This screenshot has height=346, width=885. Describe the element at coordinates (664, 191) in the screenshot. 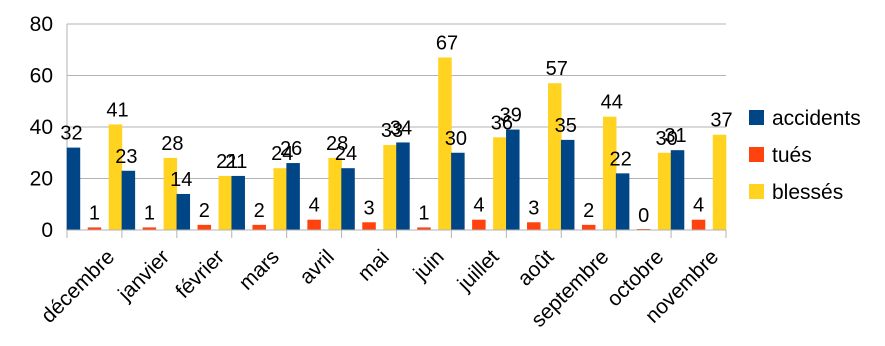

I see `bar-blessés-octobre` at that location.